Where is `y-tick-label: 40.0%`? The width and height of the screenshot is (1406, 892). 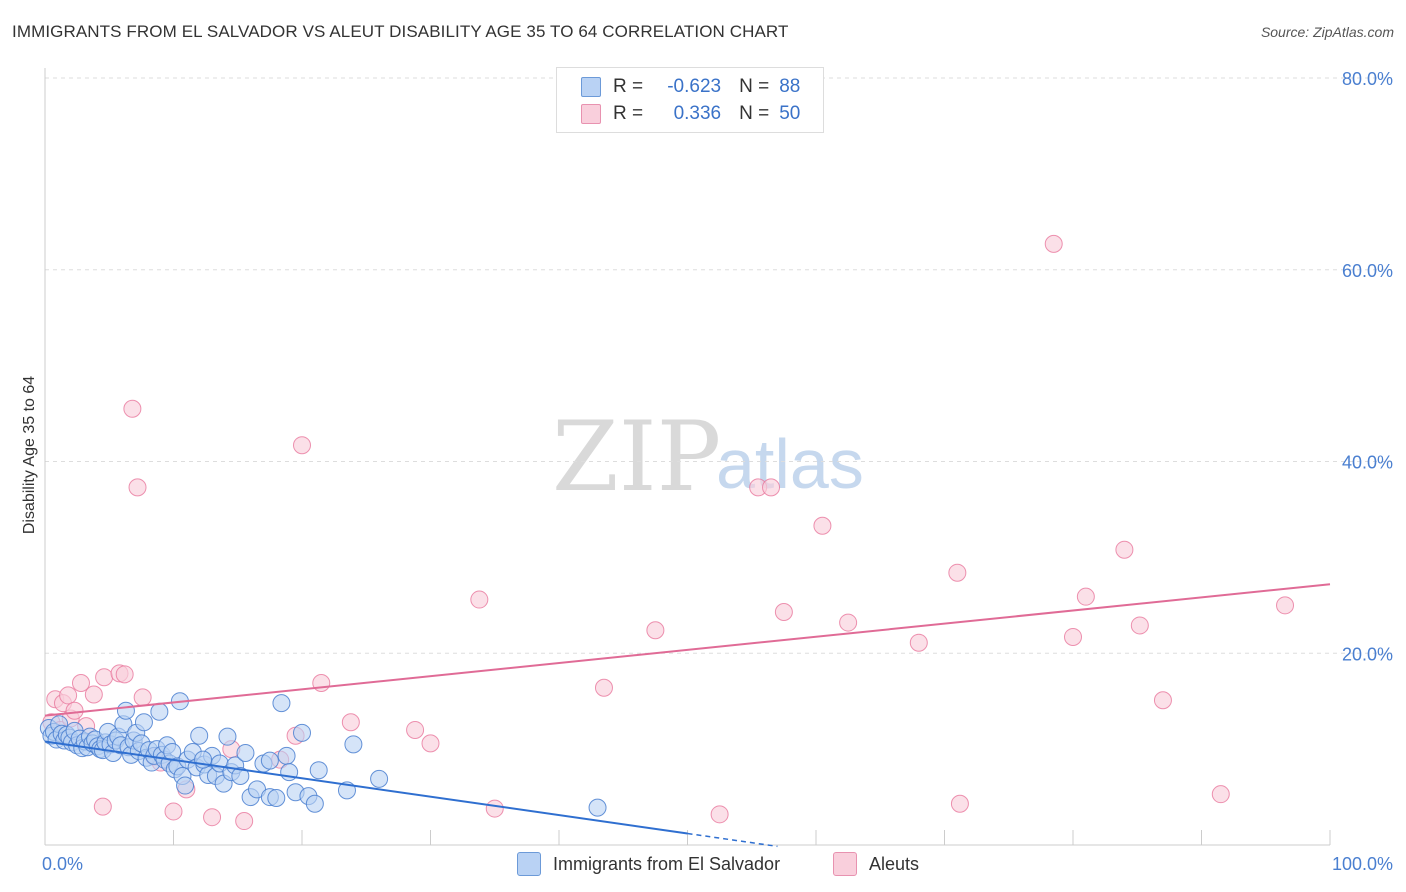
y-tick-label: 40.0% is located at coordinates (1367, 463).